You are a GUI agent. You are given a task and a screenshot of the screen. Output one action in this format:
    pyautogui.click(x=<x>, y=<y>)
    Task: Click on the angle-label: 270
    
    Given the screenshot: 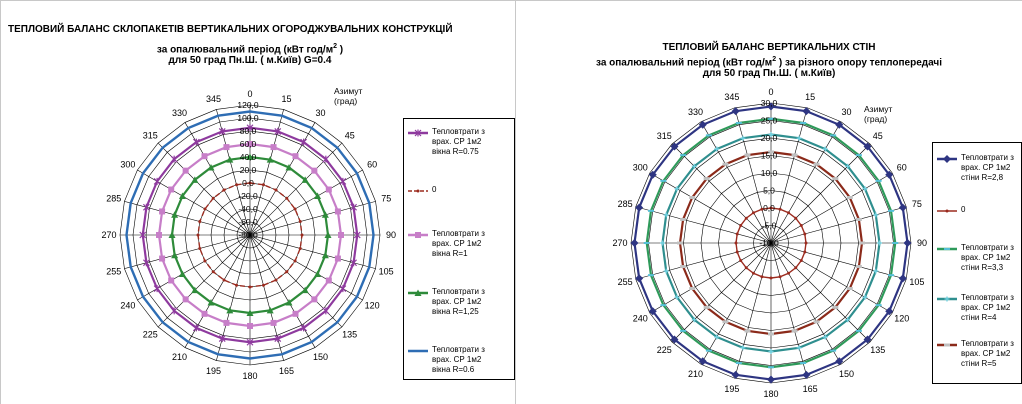 What is the action you would take?
    pyautogui.click(x=108, y=235)
    